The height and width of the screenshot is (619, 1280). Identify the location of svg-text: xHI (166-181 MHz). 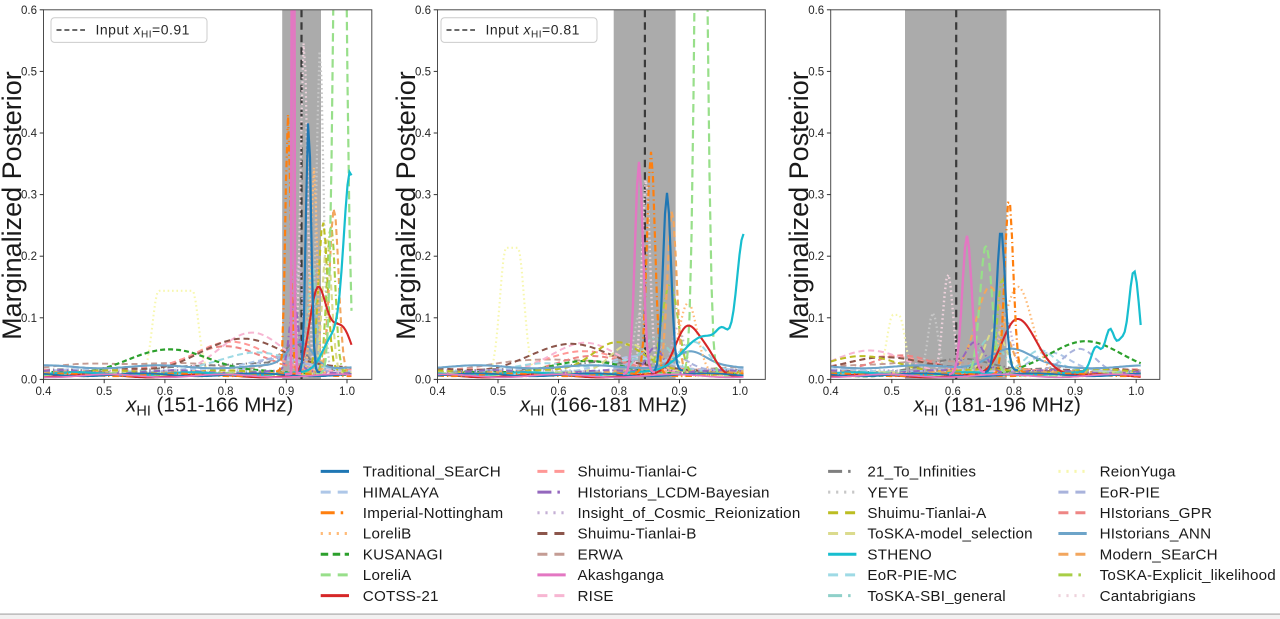
(603, 407).